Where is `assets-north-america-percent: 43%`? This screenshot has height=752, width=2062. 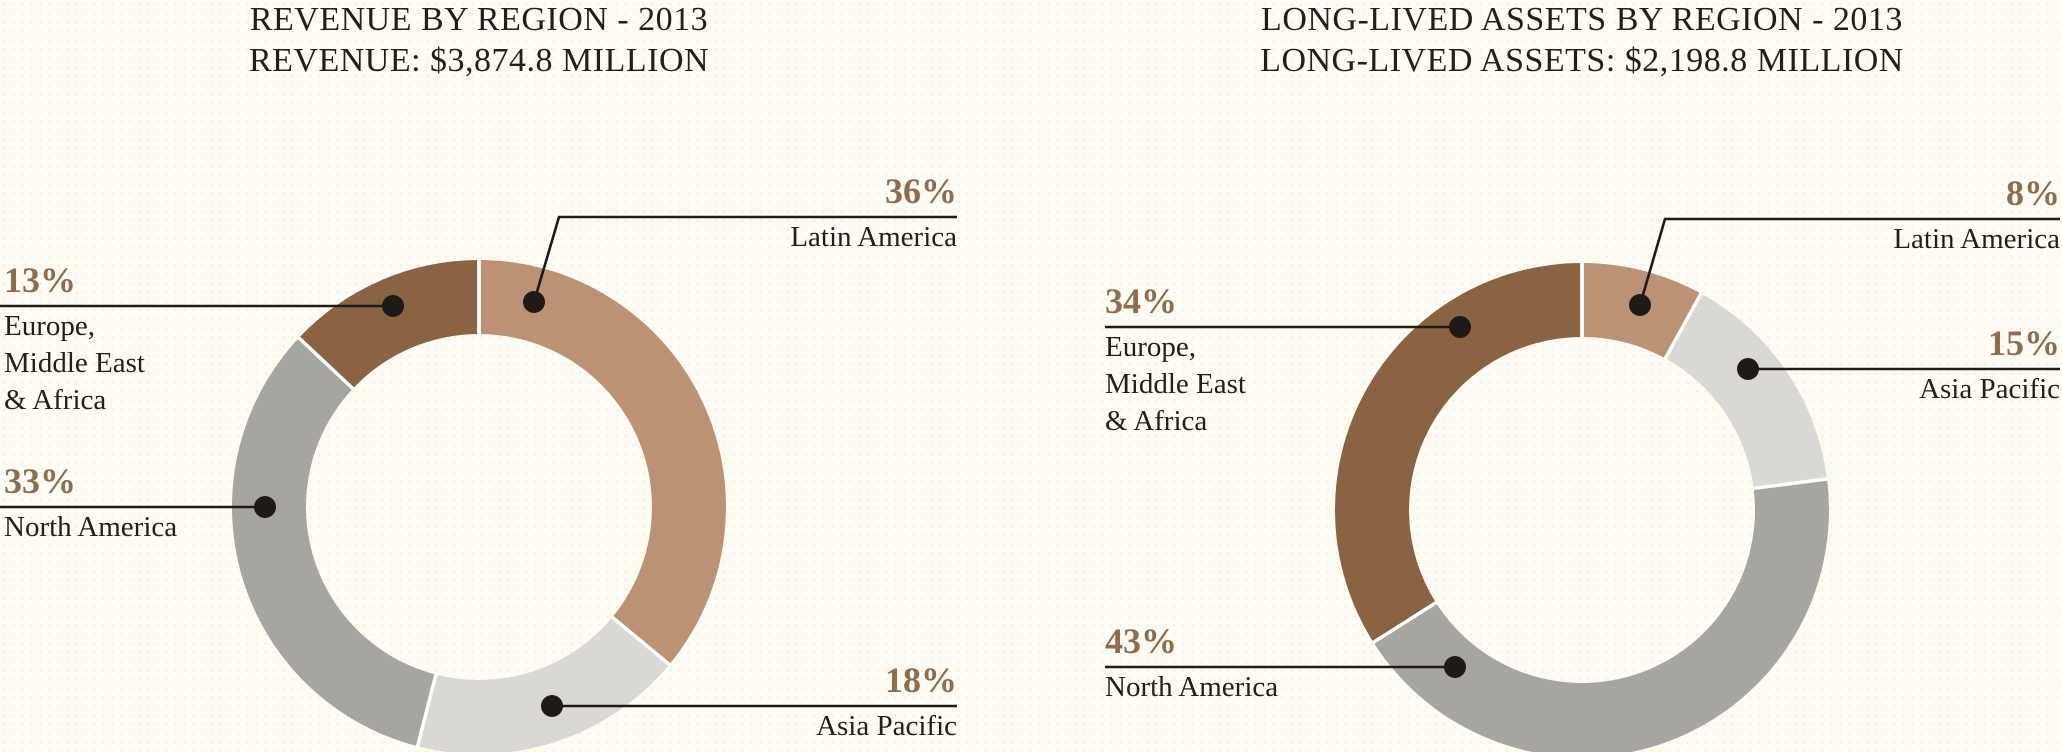
assets-north-america-percent: 43% is located at coordinates (1141, 641).